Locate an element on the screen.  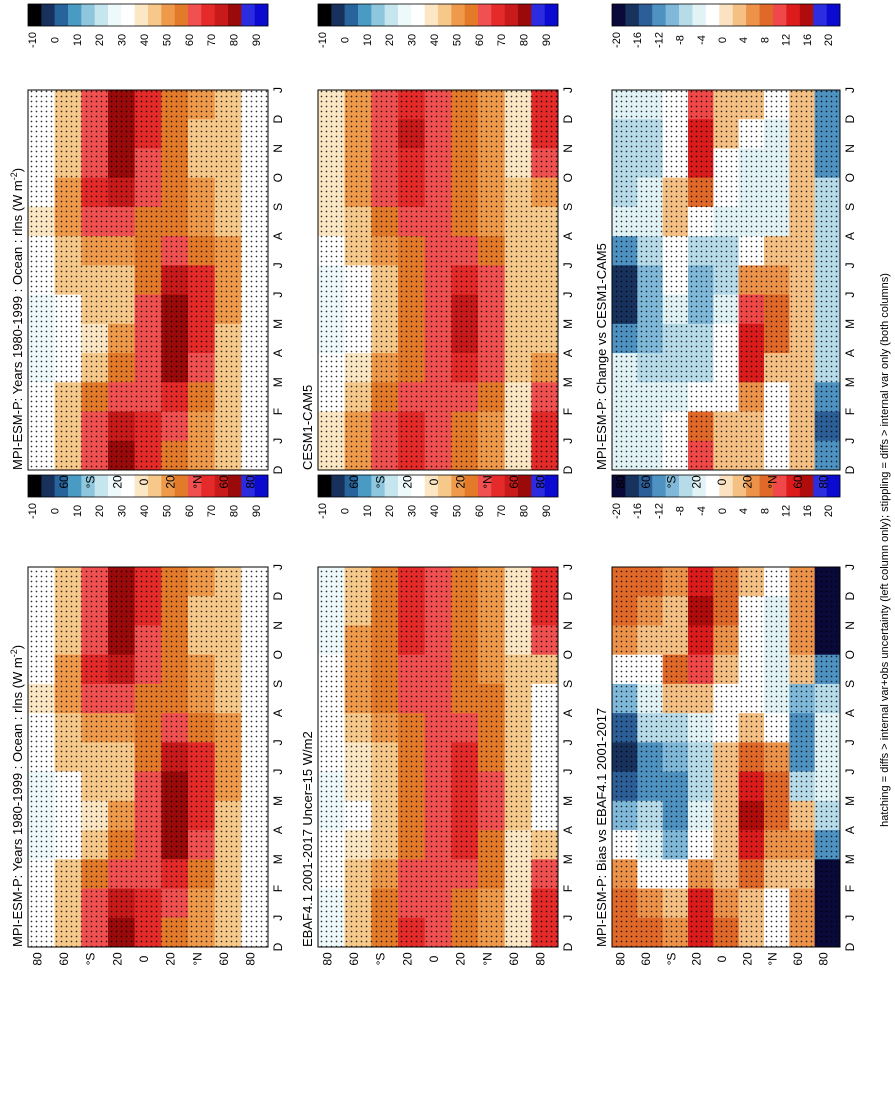
colorbar-tick-label: -16 is located at coordinates (638, 511).